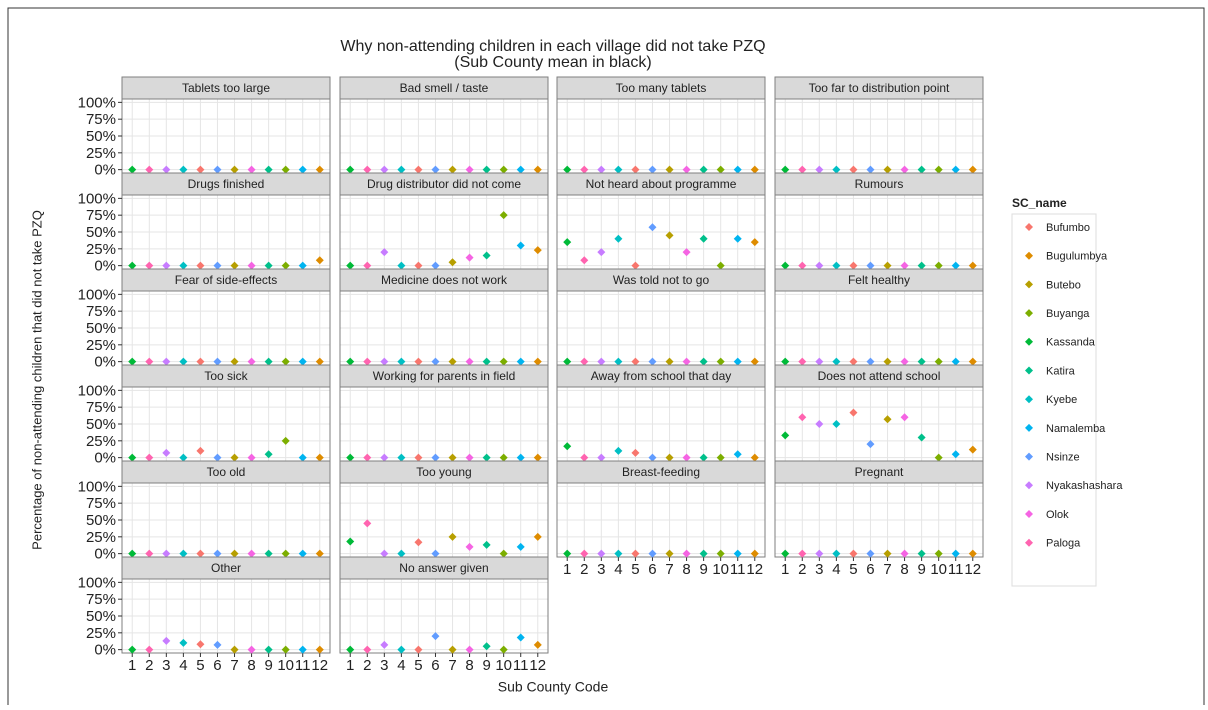 This screenshot has height=710, width=1208. What do you see at coordinates (226, 376) in the screenshot?
I see `strip-label: Too sick` at bounding box center [226, 376].